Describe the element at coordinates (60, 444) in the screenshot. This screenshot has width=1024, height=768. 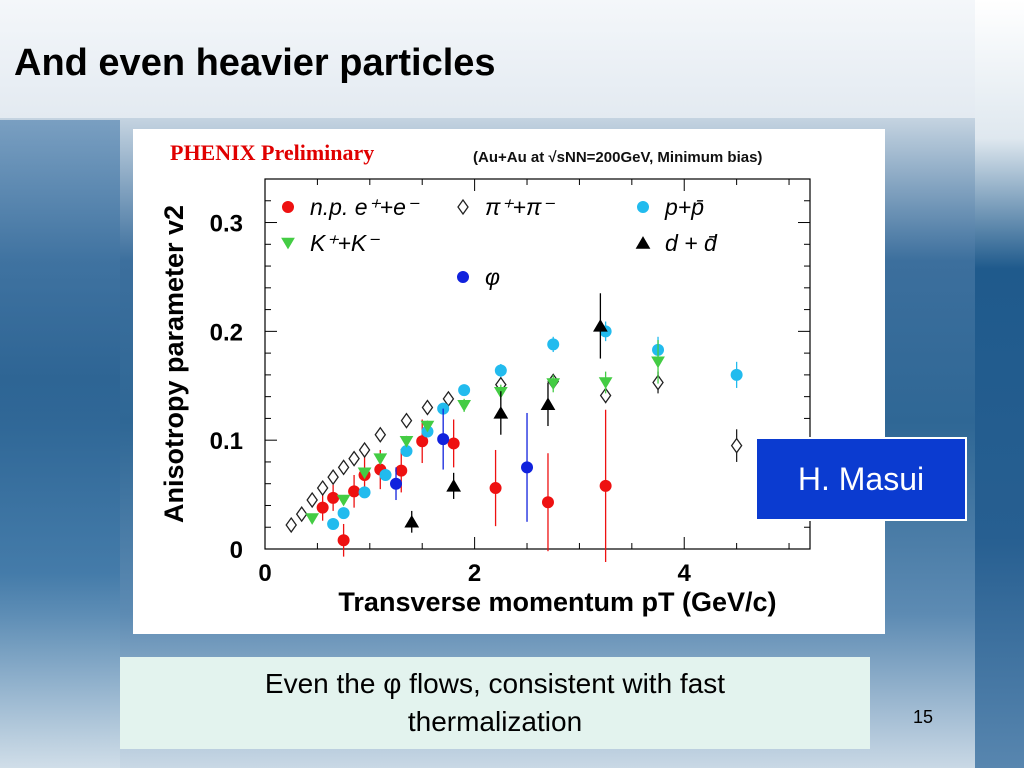
I see `background-streak-left` at that location.